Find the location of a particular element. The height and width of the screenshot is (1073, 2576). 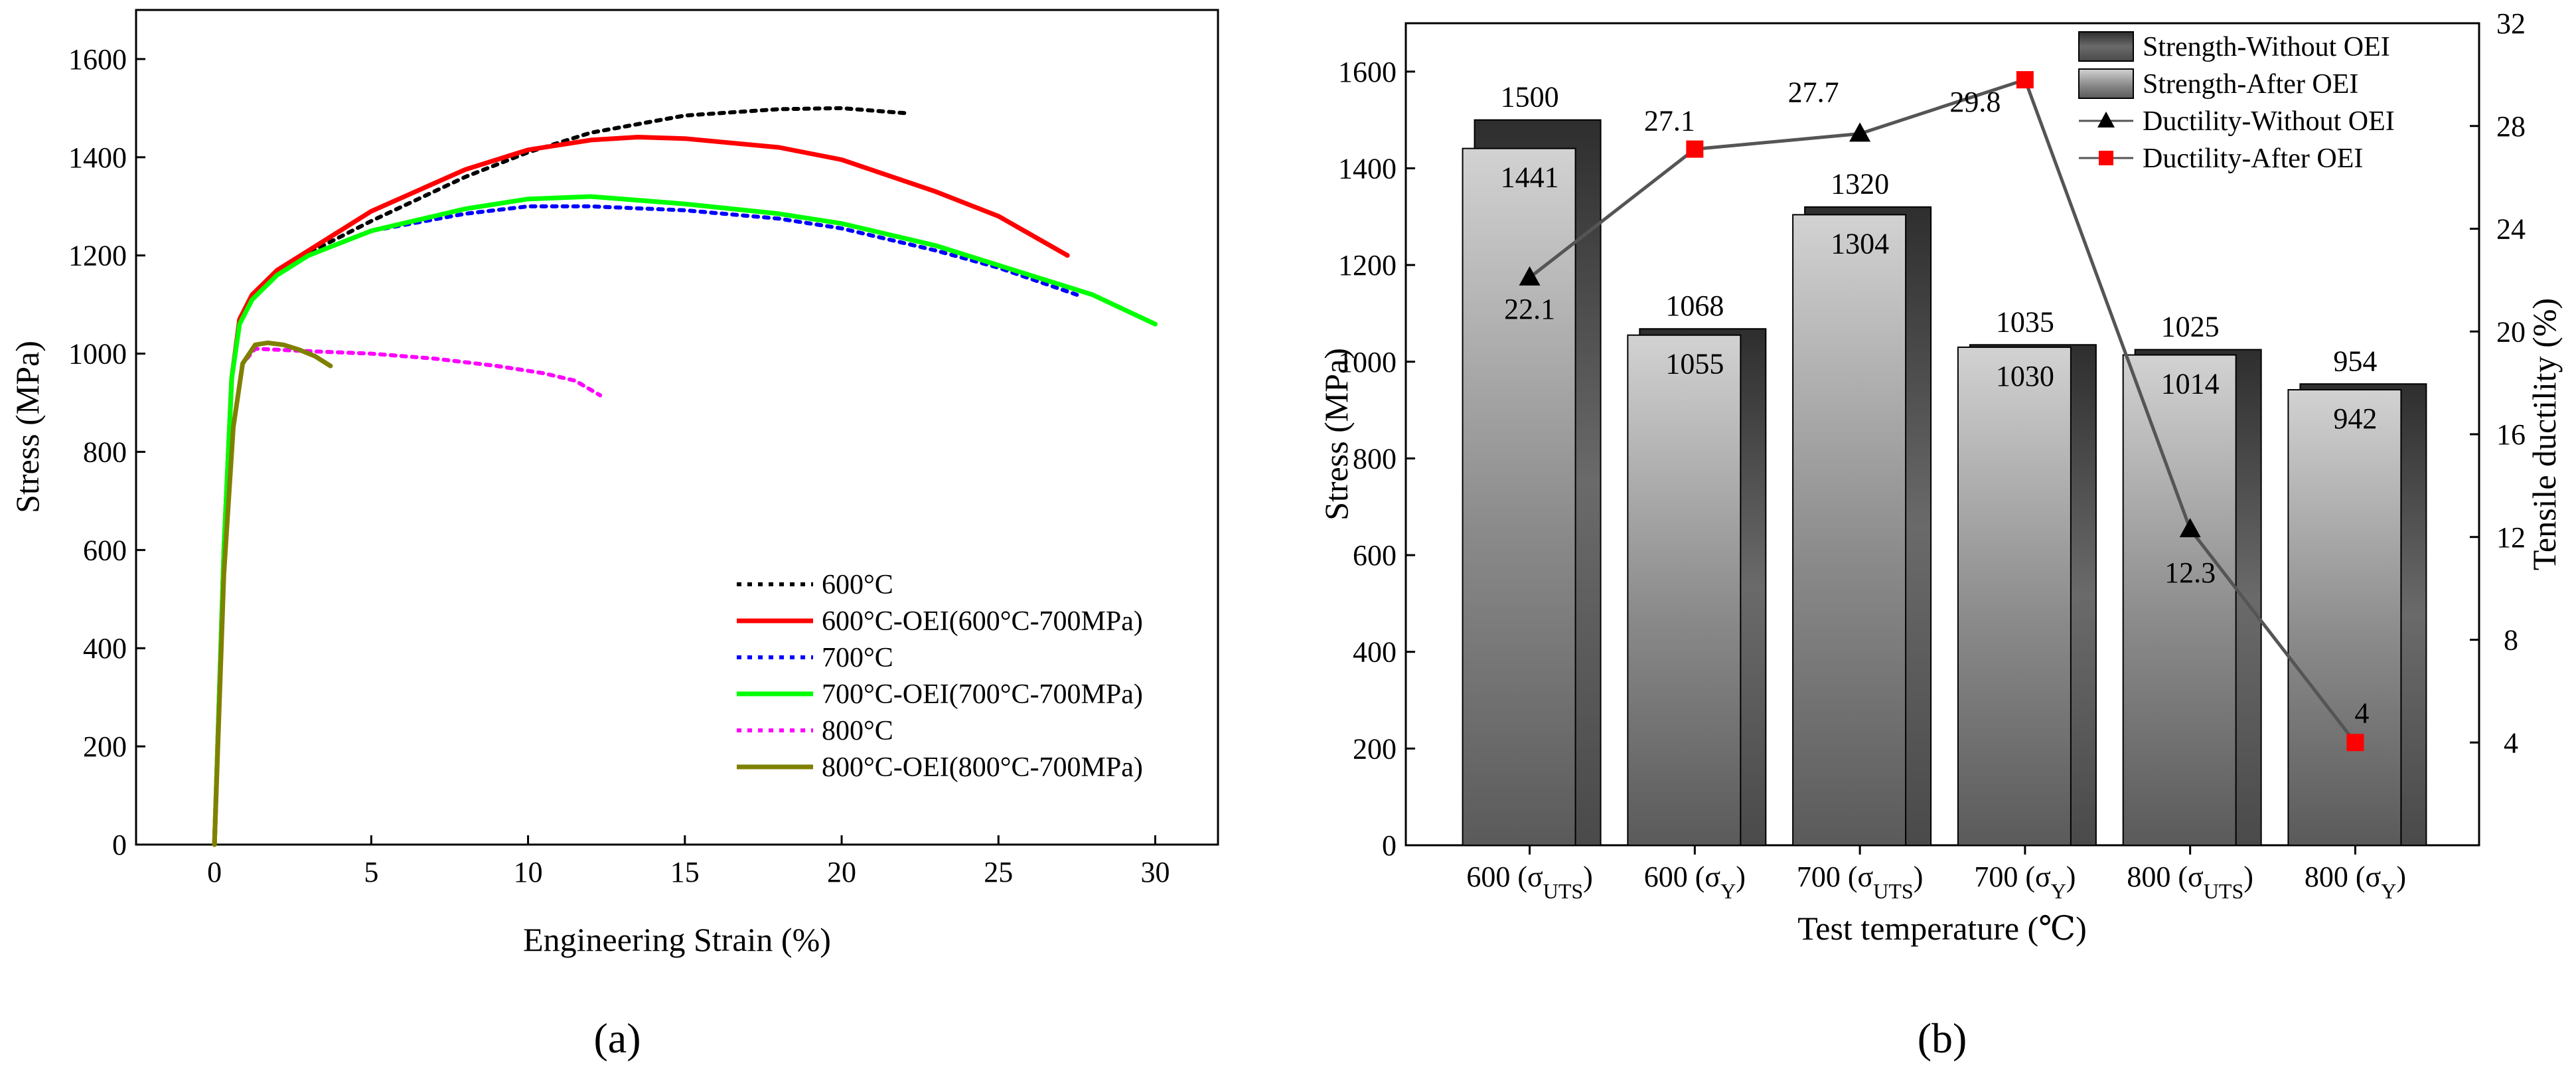

x-tick-label: 15 is located at coordinates (685, 872).